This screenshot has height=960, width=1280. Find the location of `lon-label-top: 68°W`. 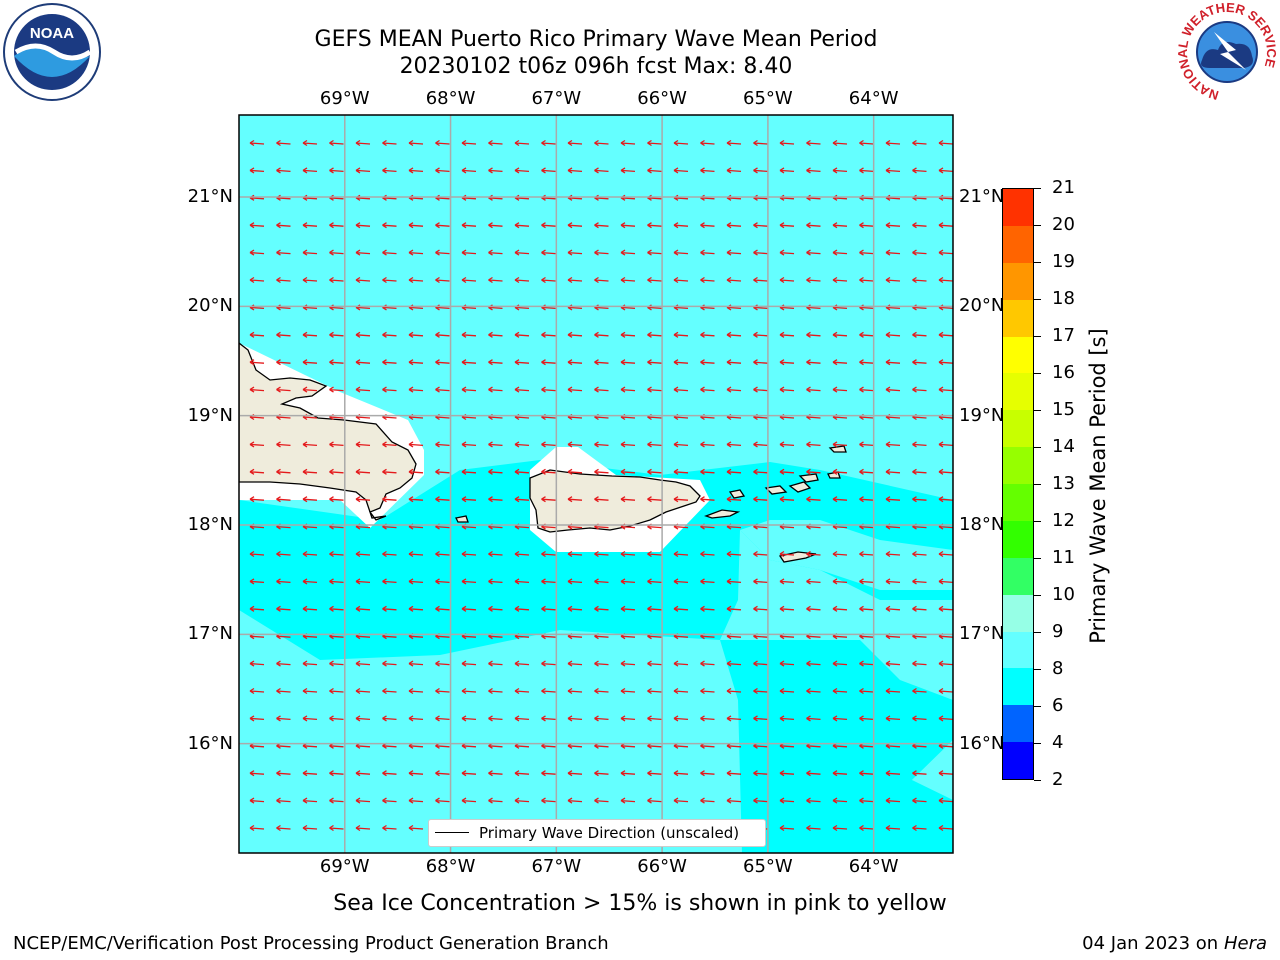

lon-label-top: 68°W is located at coordinates (450, 98).